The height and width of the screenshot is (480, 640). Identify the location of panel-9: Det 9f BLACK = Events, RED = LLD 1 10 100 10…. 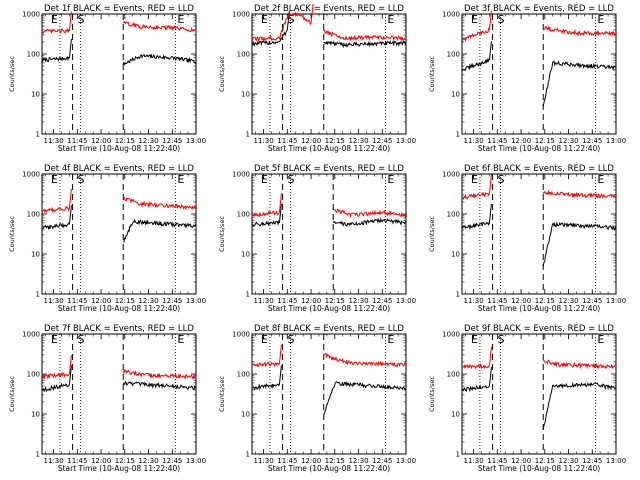
(527, 398).